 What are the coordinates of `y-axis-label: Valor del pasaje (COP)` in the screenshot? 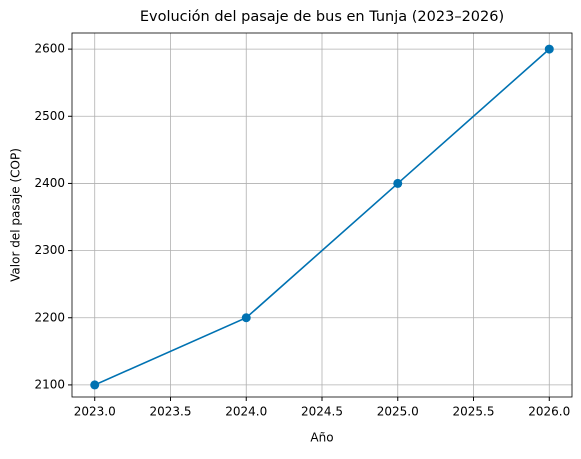 It's located at (16, 215).